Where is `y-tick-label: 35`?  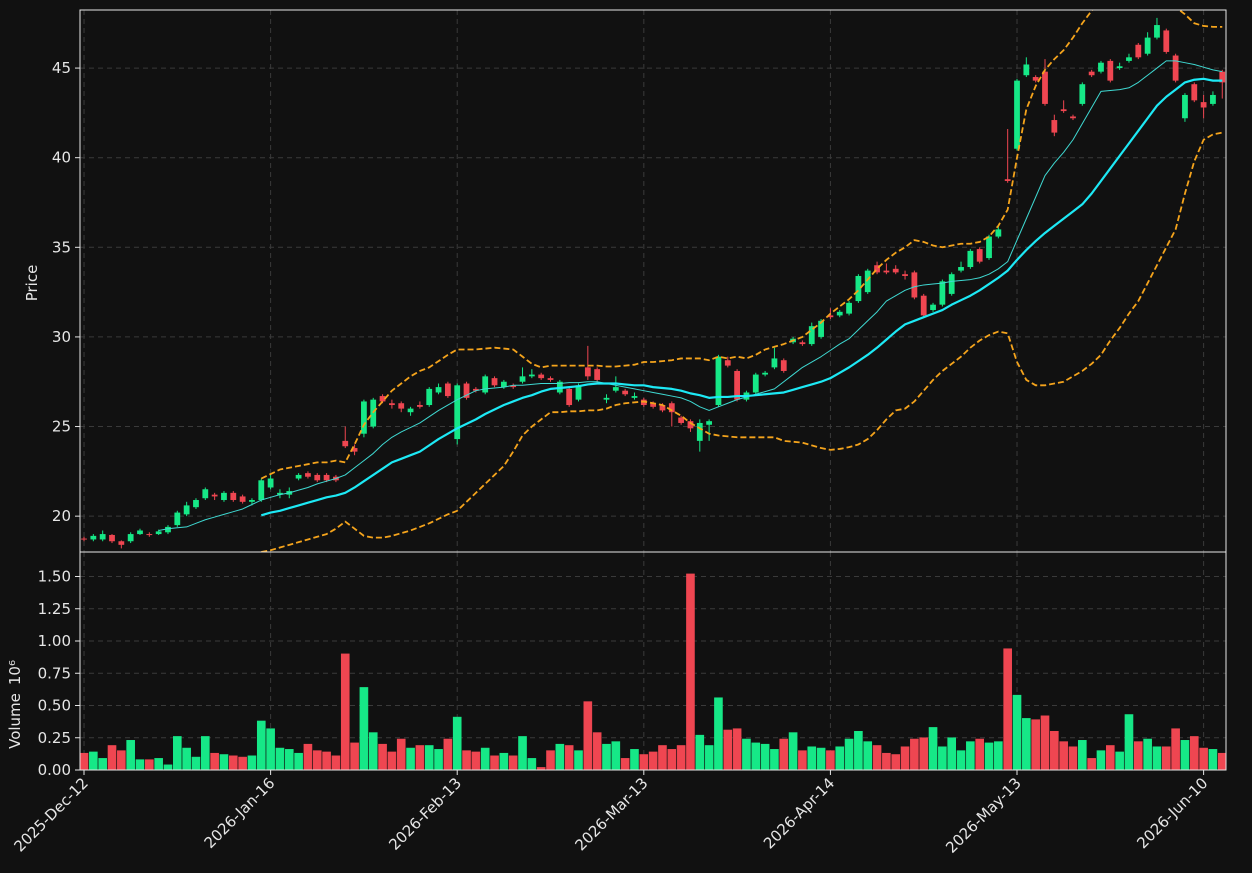 y-tick-label: 35 is located at coordinates (61, 247).